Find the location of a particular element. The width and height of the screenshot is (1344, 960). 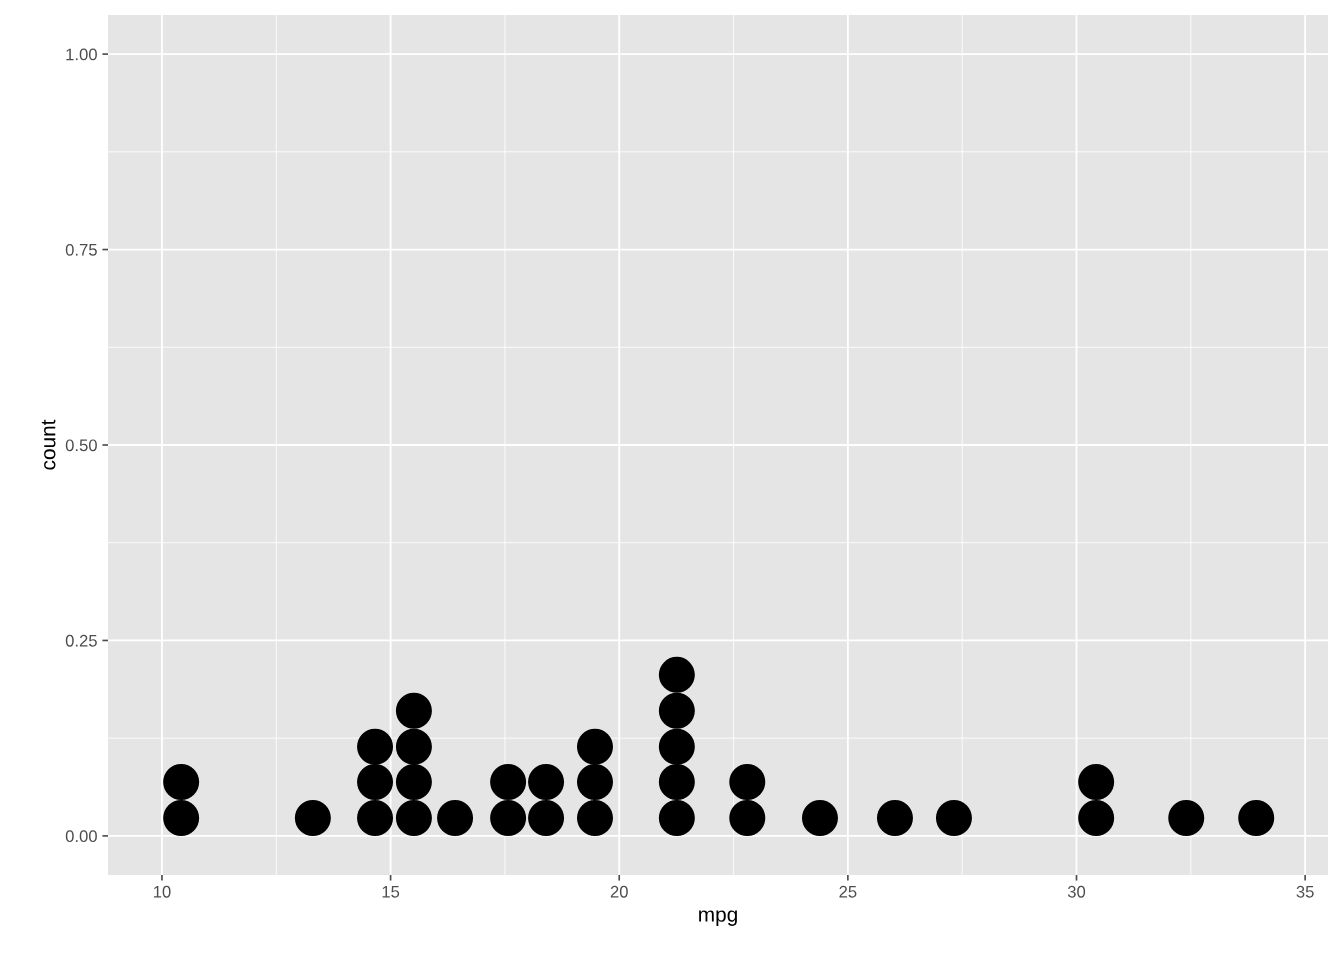

x-tick-label: 15 is located at coordinates (391, 892).